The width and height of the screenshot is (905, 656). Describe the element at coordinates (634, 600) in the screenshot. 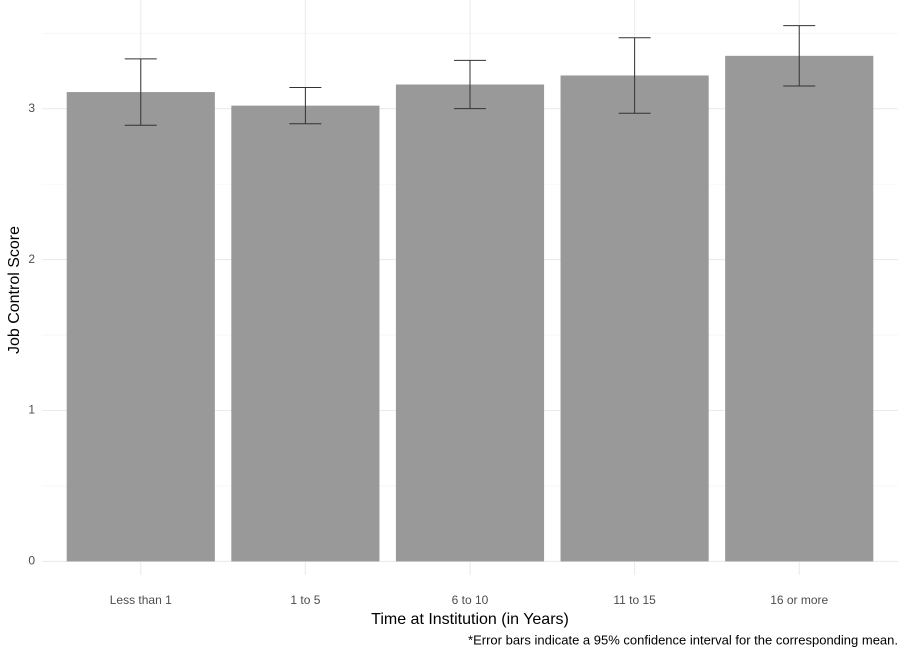

I see `x-tick-label: 11 to 15` at that location.